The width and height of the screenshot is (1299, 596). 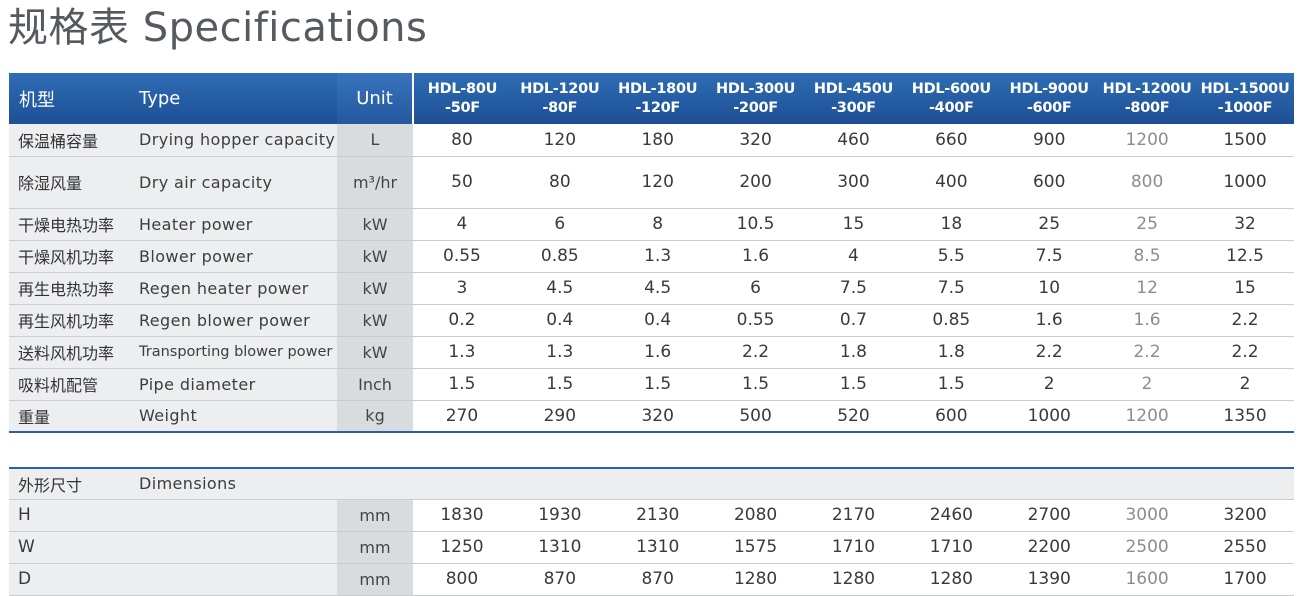 What do you see at coordinates (462, 98) in the screenshot?
I see `model-header: HDL-80U -50F` at bounding box center [462, 98].